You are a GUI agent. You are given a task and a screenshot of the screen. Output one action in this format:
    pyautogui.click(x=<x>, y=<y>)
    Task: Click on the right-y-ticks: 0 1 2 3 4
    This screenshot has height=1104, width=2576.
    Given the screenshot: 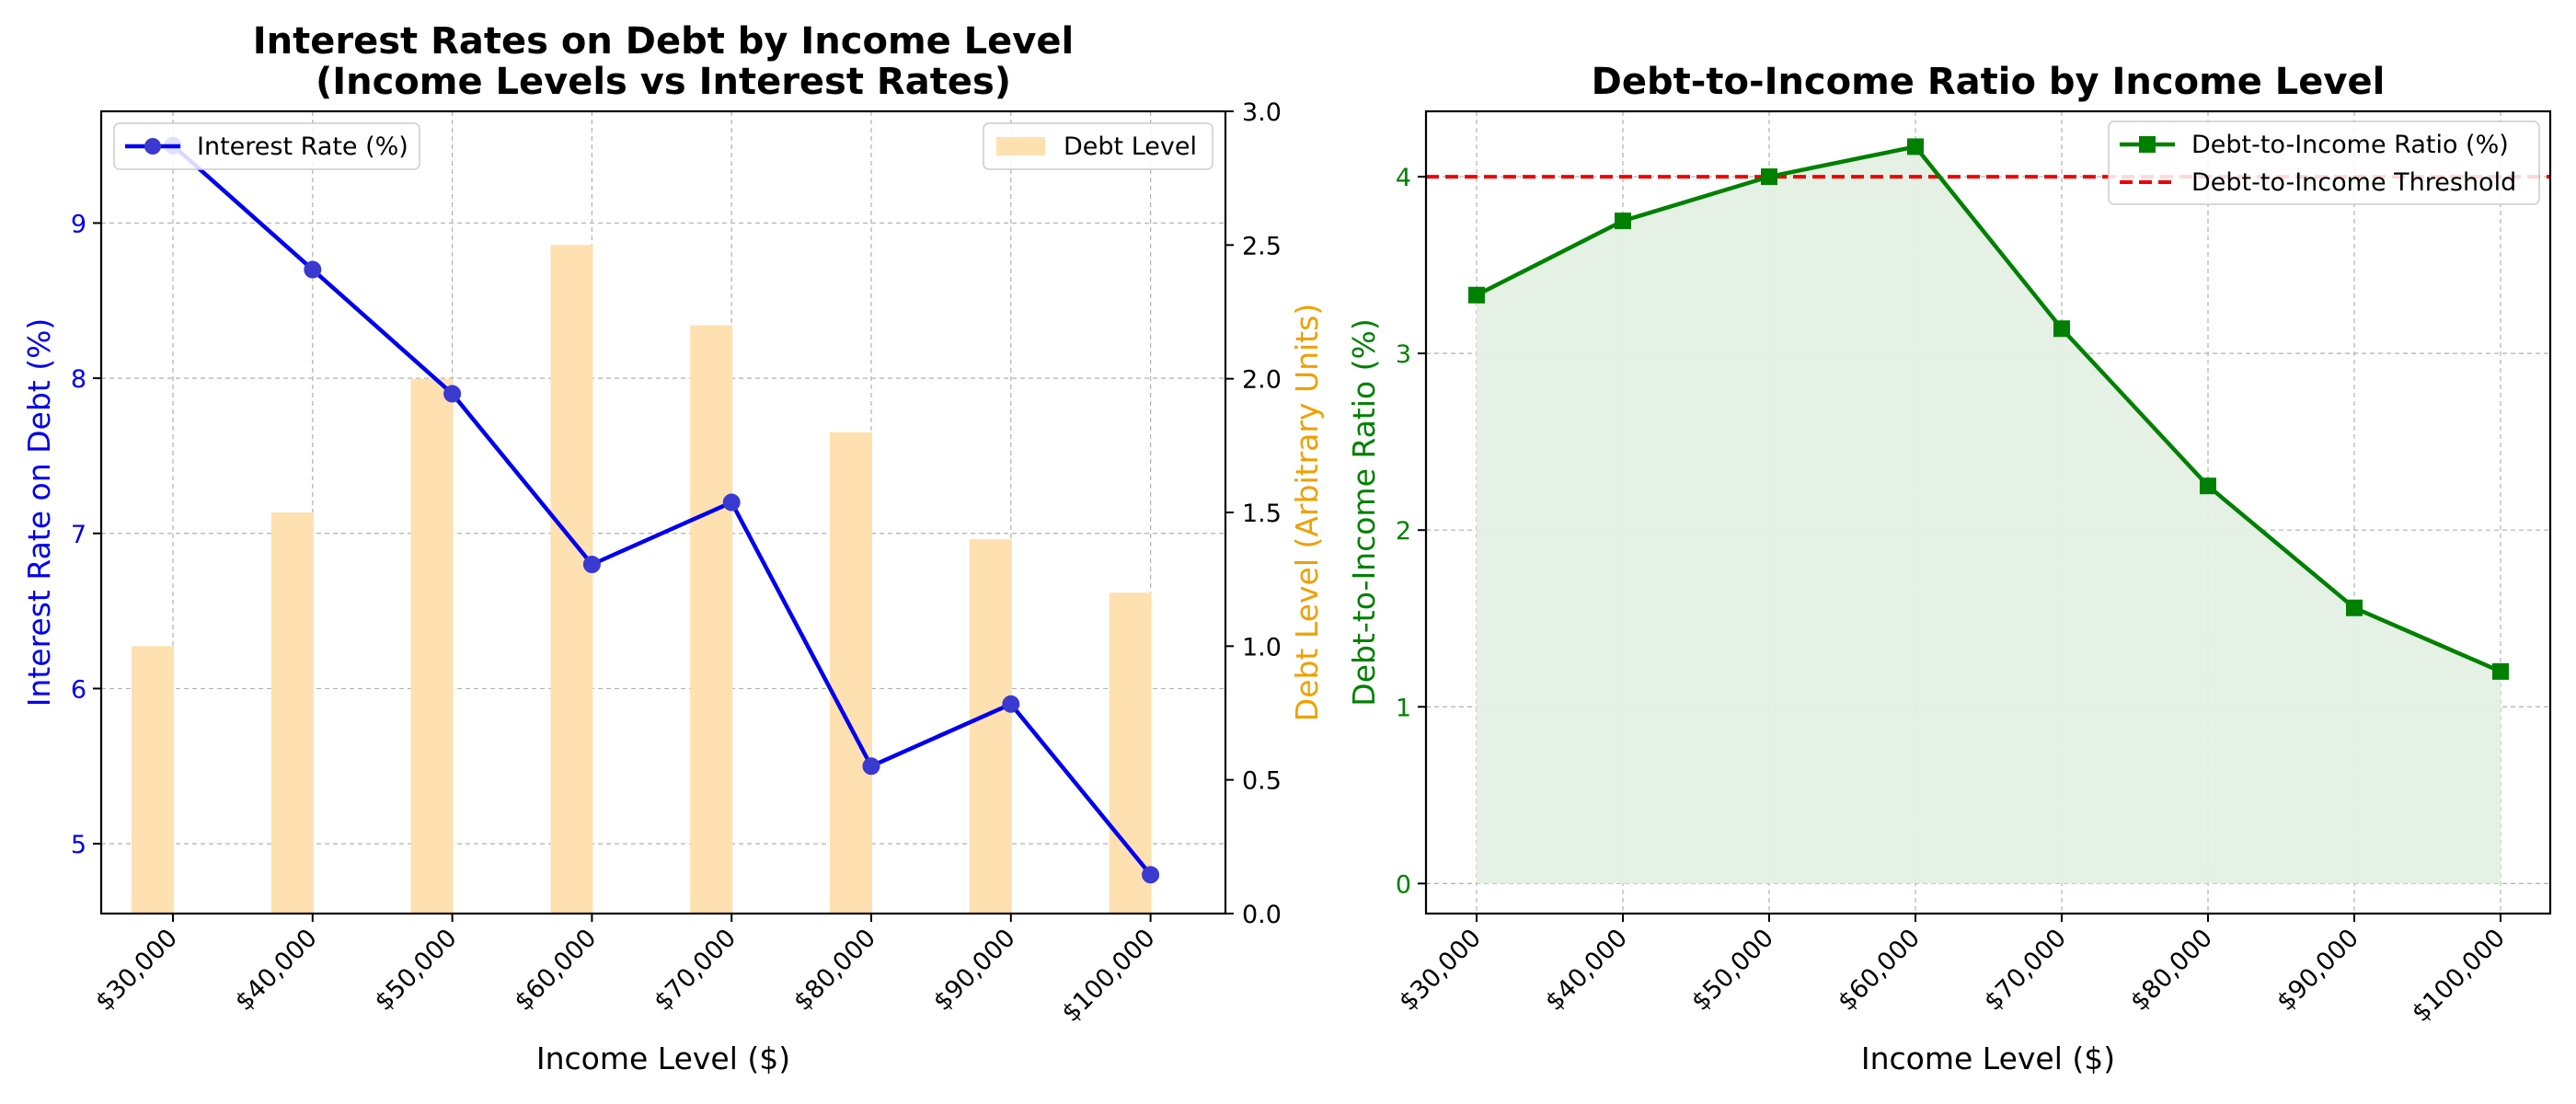 What is the action you would take?
    pyautogui.click(x=1411, y=531)
    